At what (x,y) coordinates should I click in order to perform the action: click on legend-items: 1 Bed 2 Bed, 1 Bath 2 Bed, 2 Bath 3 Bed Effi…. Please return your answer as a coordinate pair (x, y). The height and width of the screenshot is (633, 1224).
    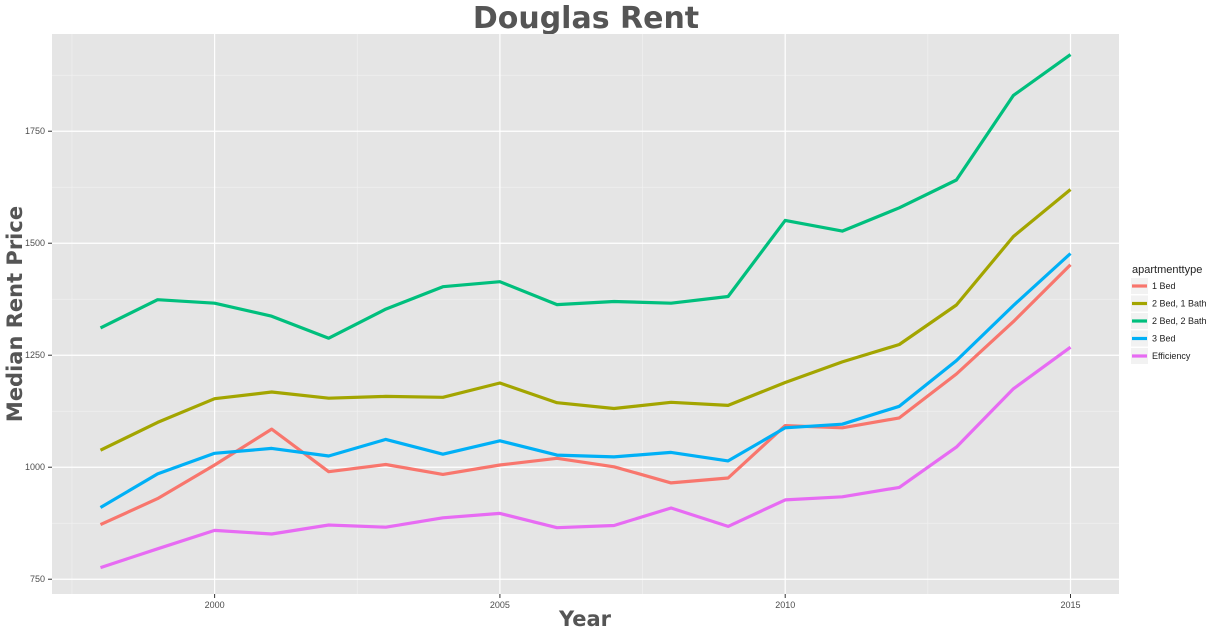
    Looking at the image, I should click on (1169, 321).